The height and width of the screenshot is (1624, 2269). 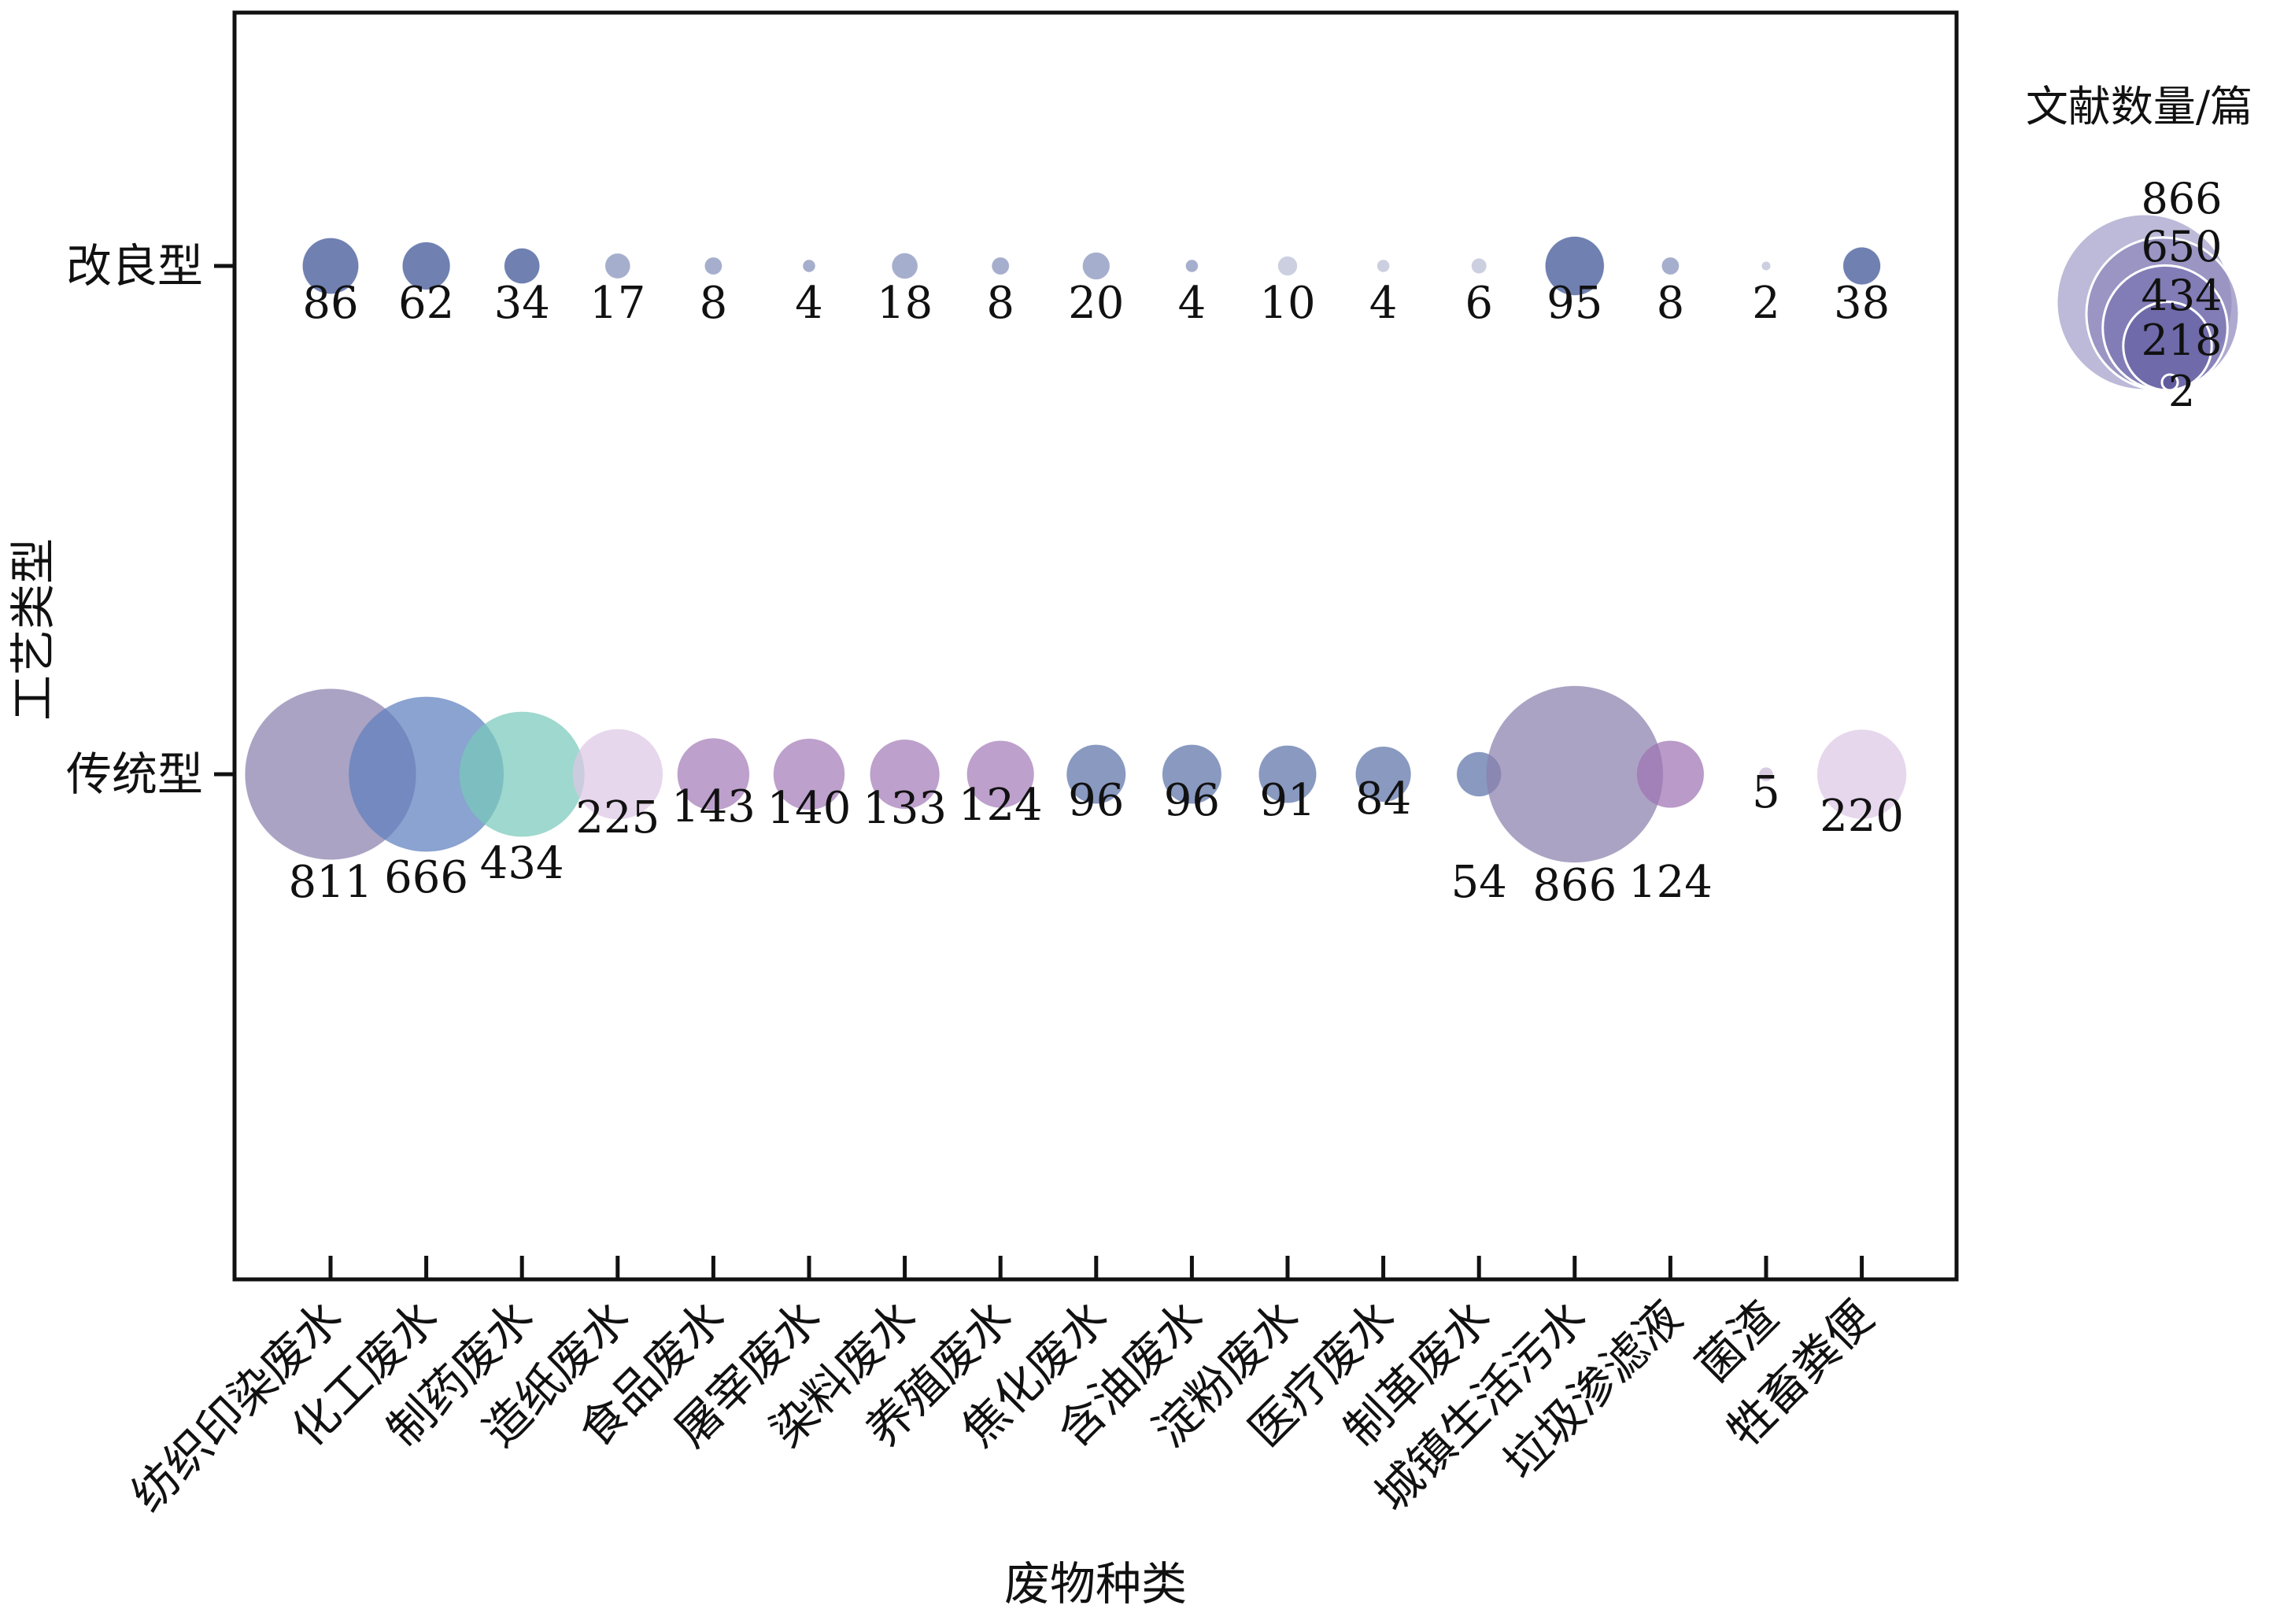 I want to click on value-label-improved: 18, so click(x=905, y=303).